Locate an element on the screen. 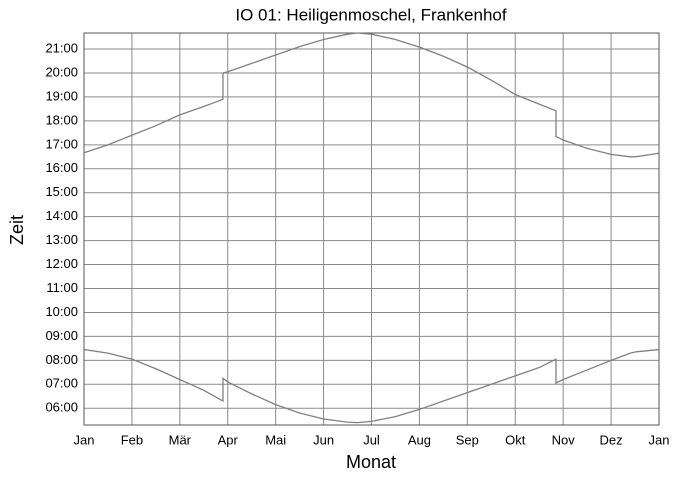 Image resolution: width=674 pixels, height=477 pixels. x-tick-label: Dez is located at coordinates (611, 439).